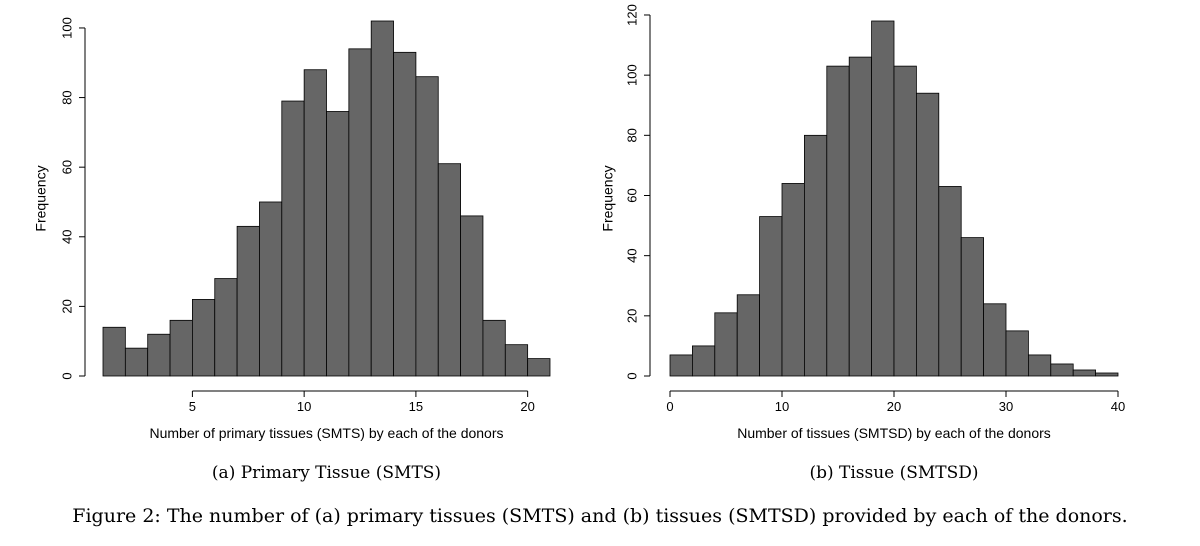 This screenshot has width=1200, height=546. Describe the element at coordinates (1006, 406) in the screenshot. I see `x-tick-label: 30` at that location.